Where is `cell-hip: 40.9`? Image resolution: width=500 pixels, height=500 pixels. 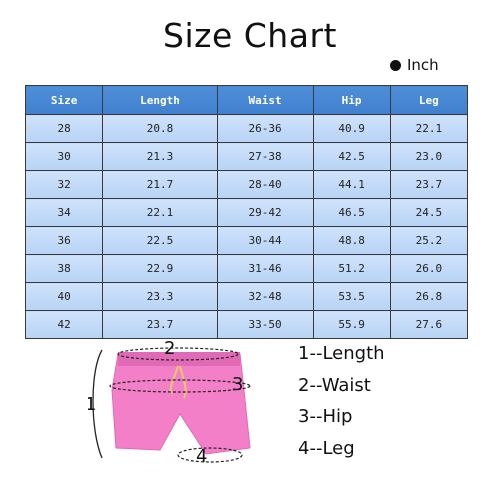 cell-hip: 40.9 is located at coordinates (351, 128).